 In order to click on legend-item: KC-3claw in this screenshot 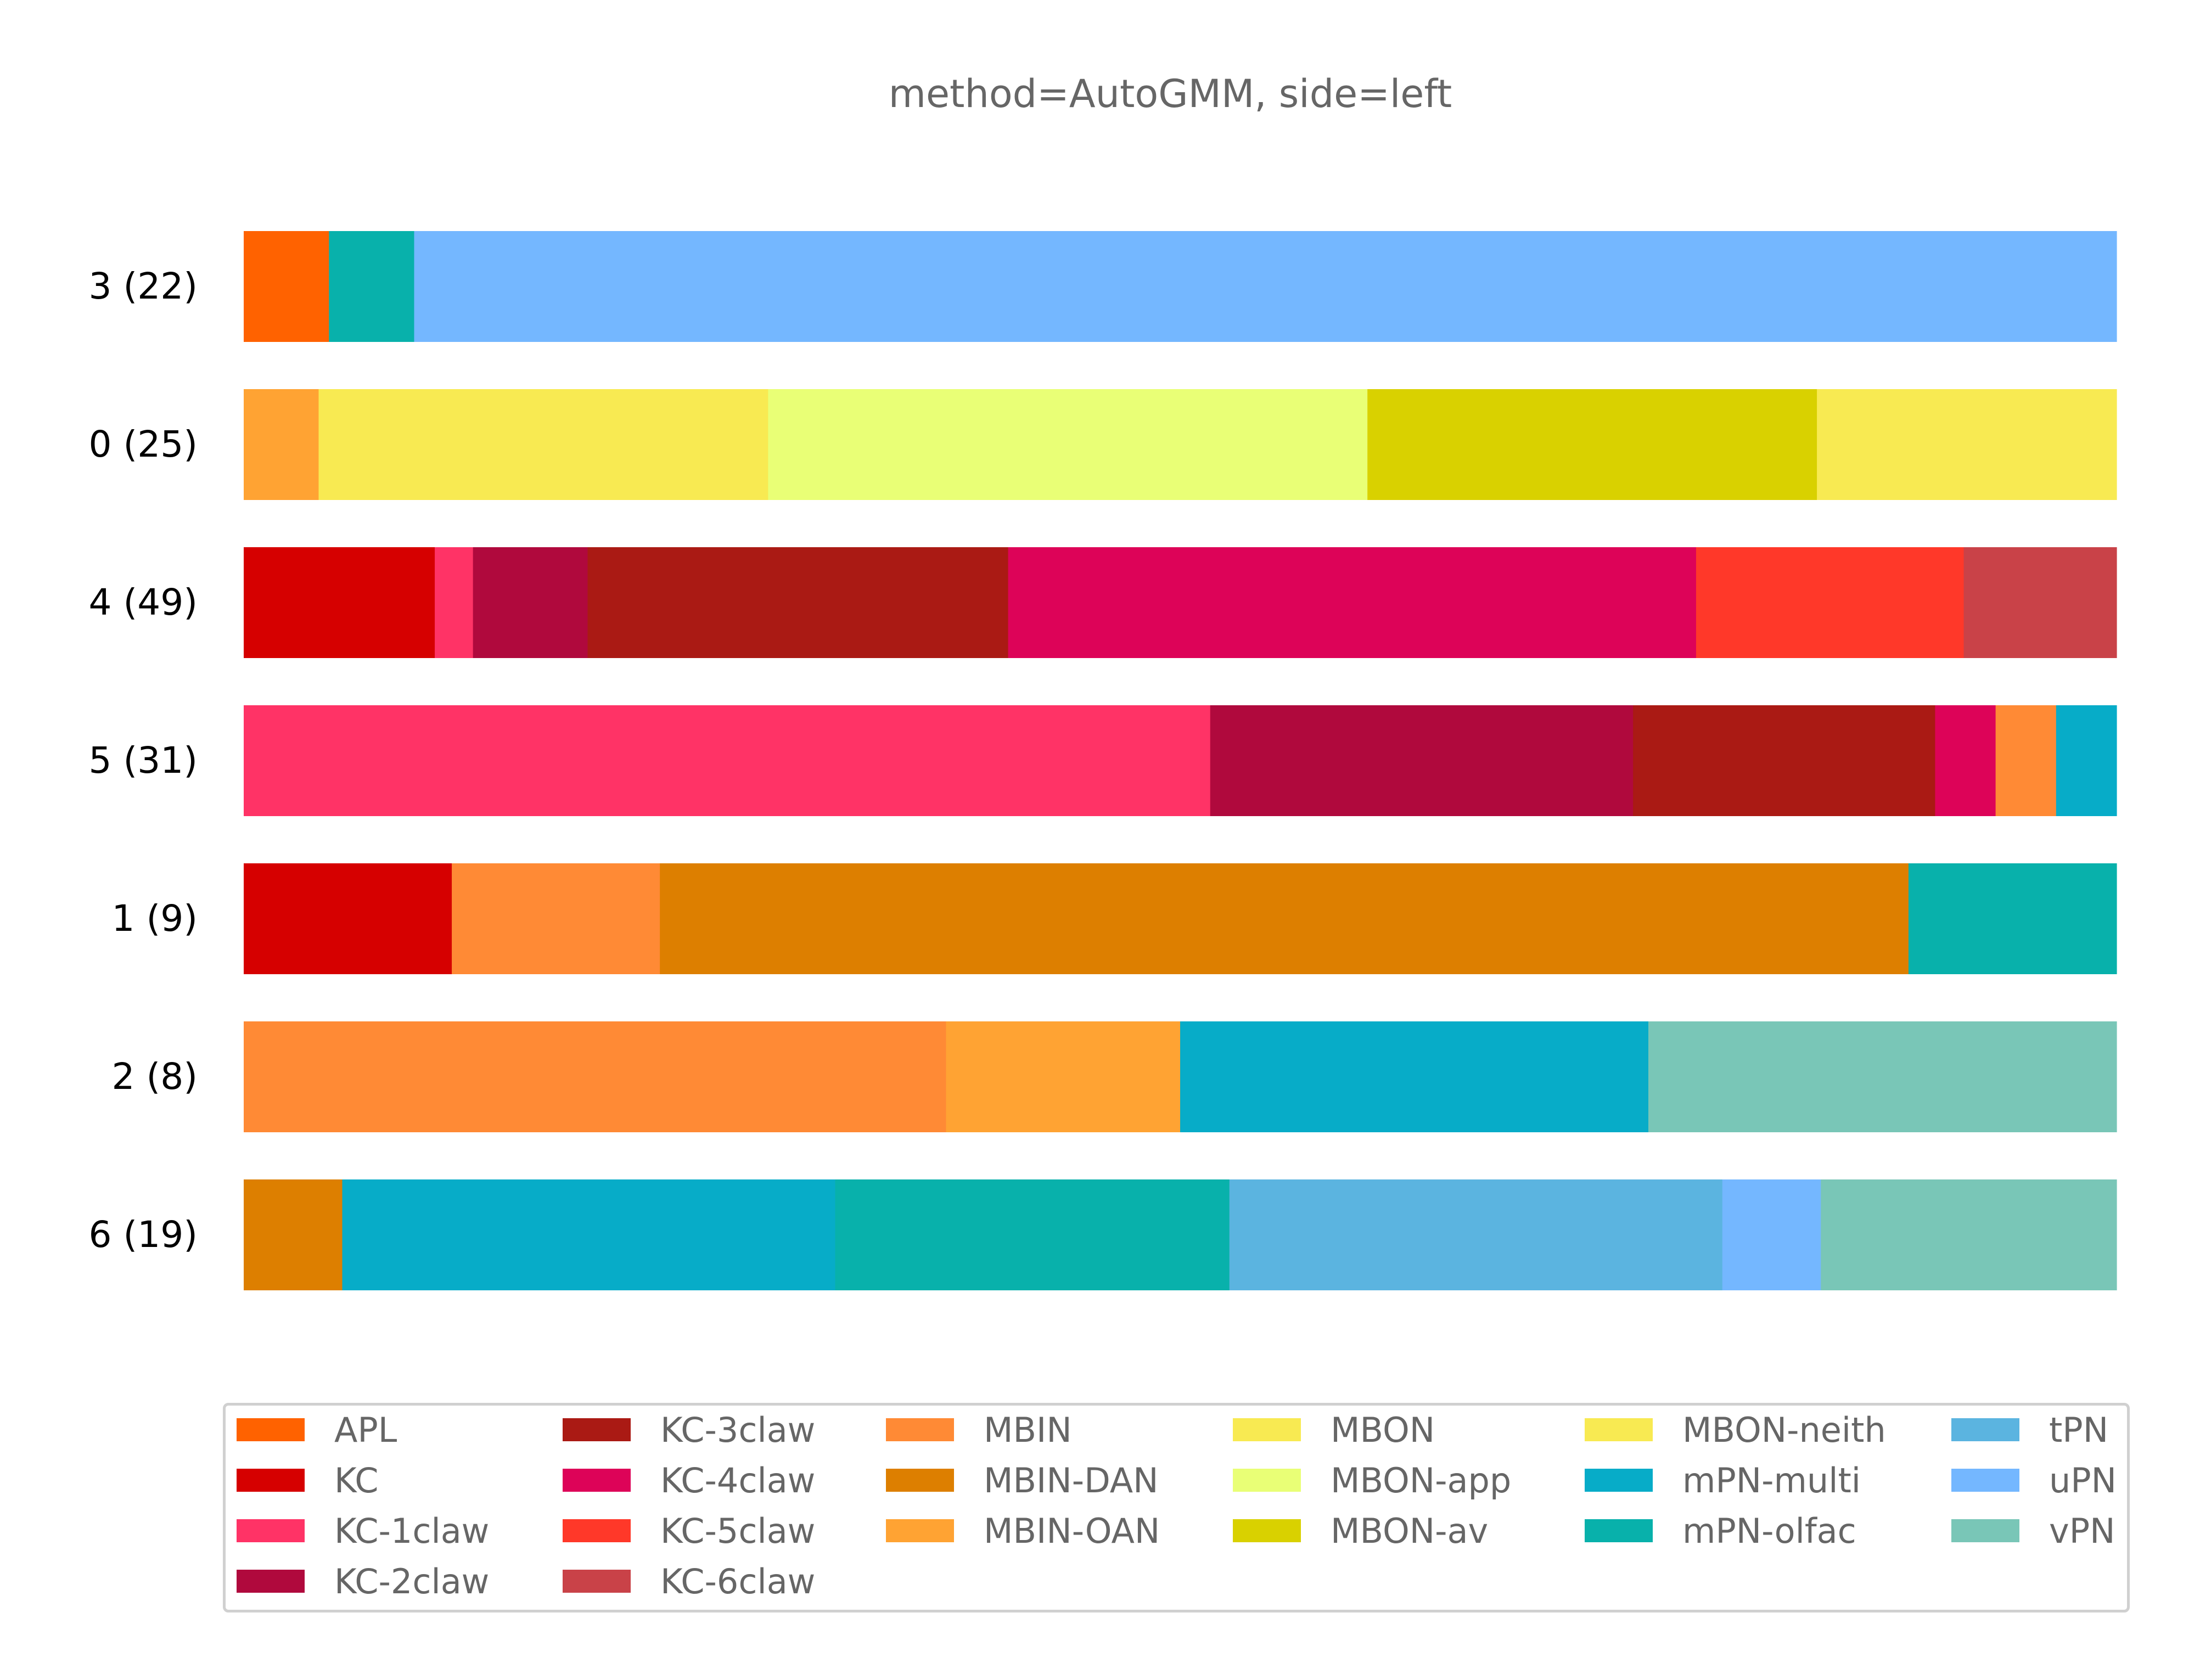, I will do `click(689, 1429)`.